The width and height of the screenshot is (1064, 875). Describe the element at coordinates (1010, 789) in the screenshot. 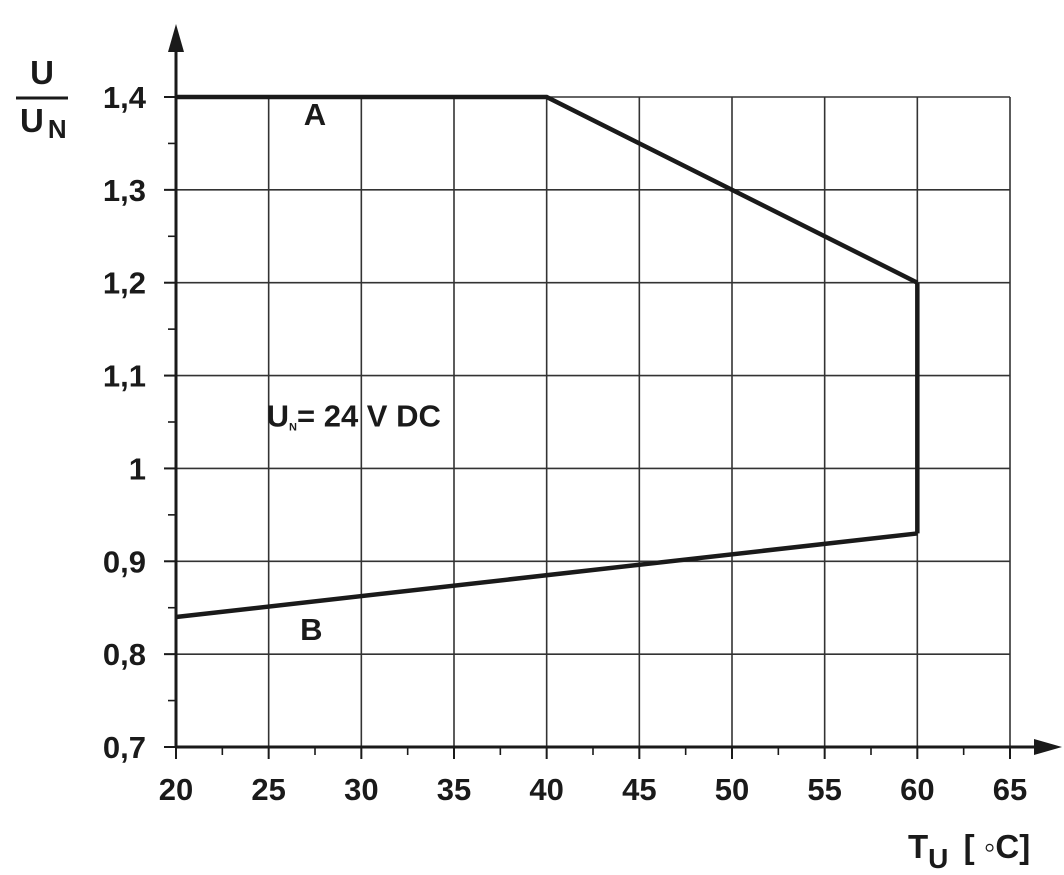

I see `x-tick-label: 65` at that location.